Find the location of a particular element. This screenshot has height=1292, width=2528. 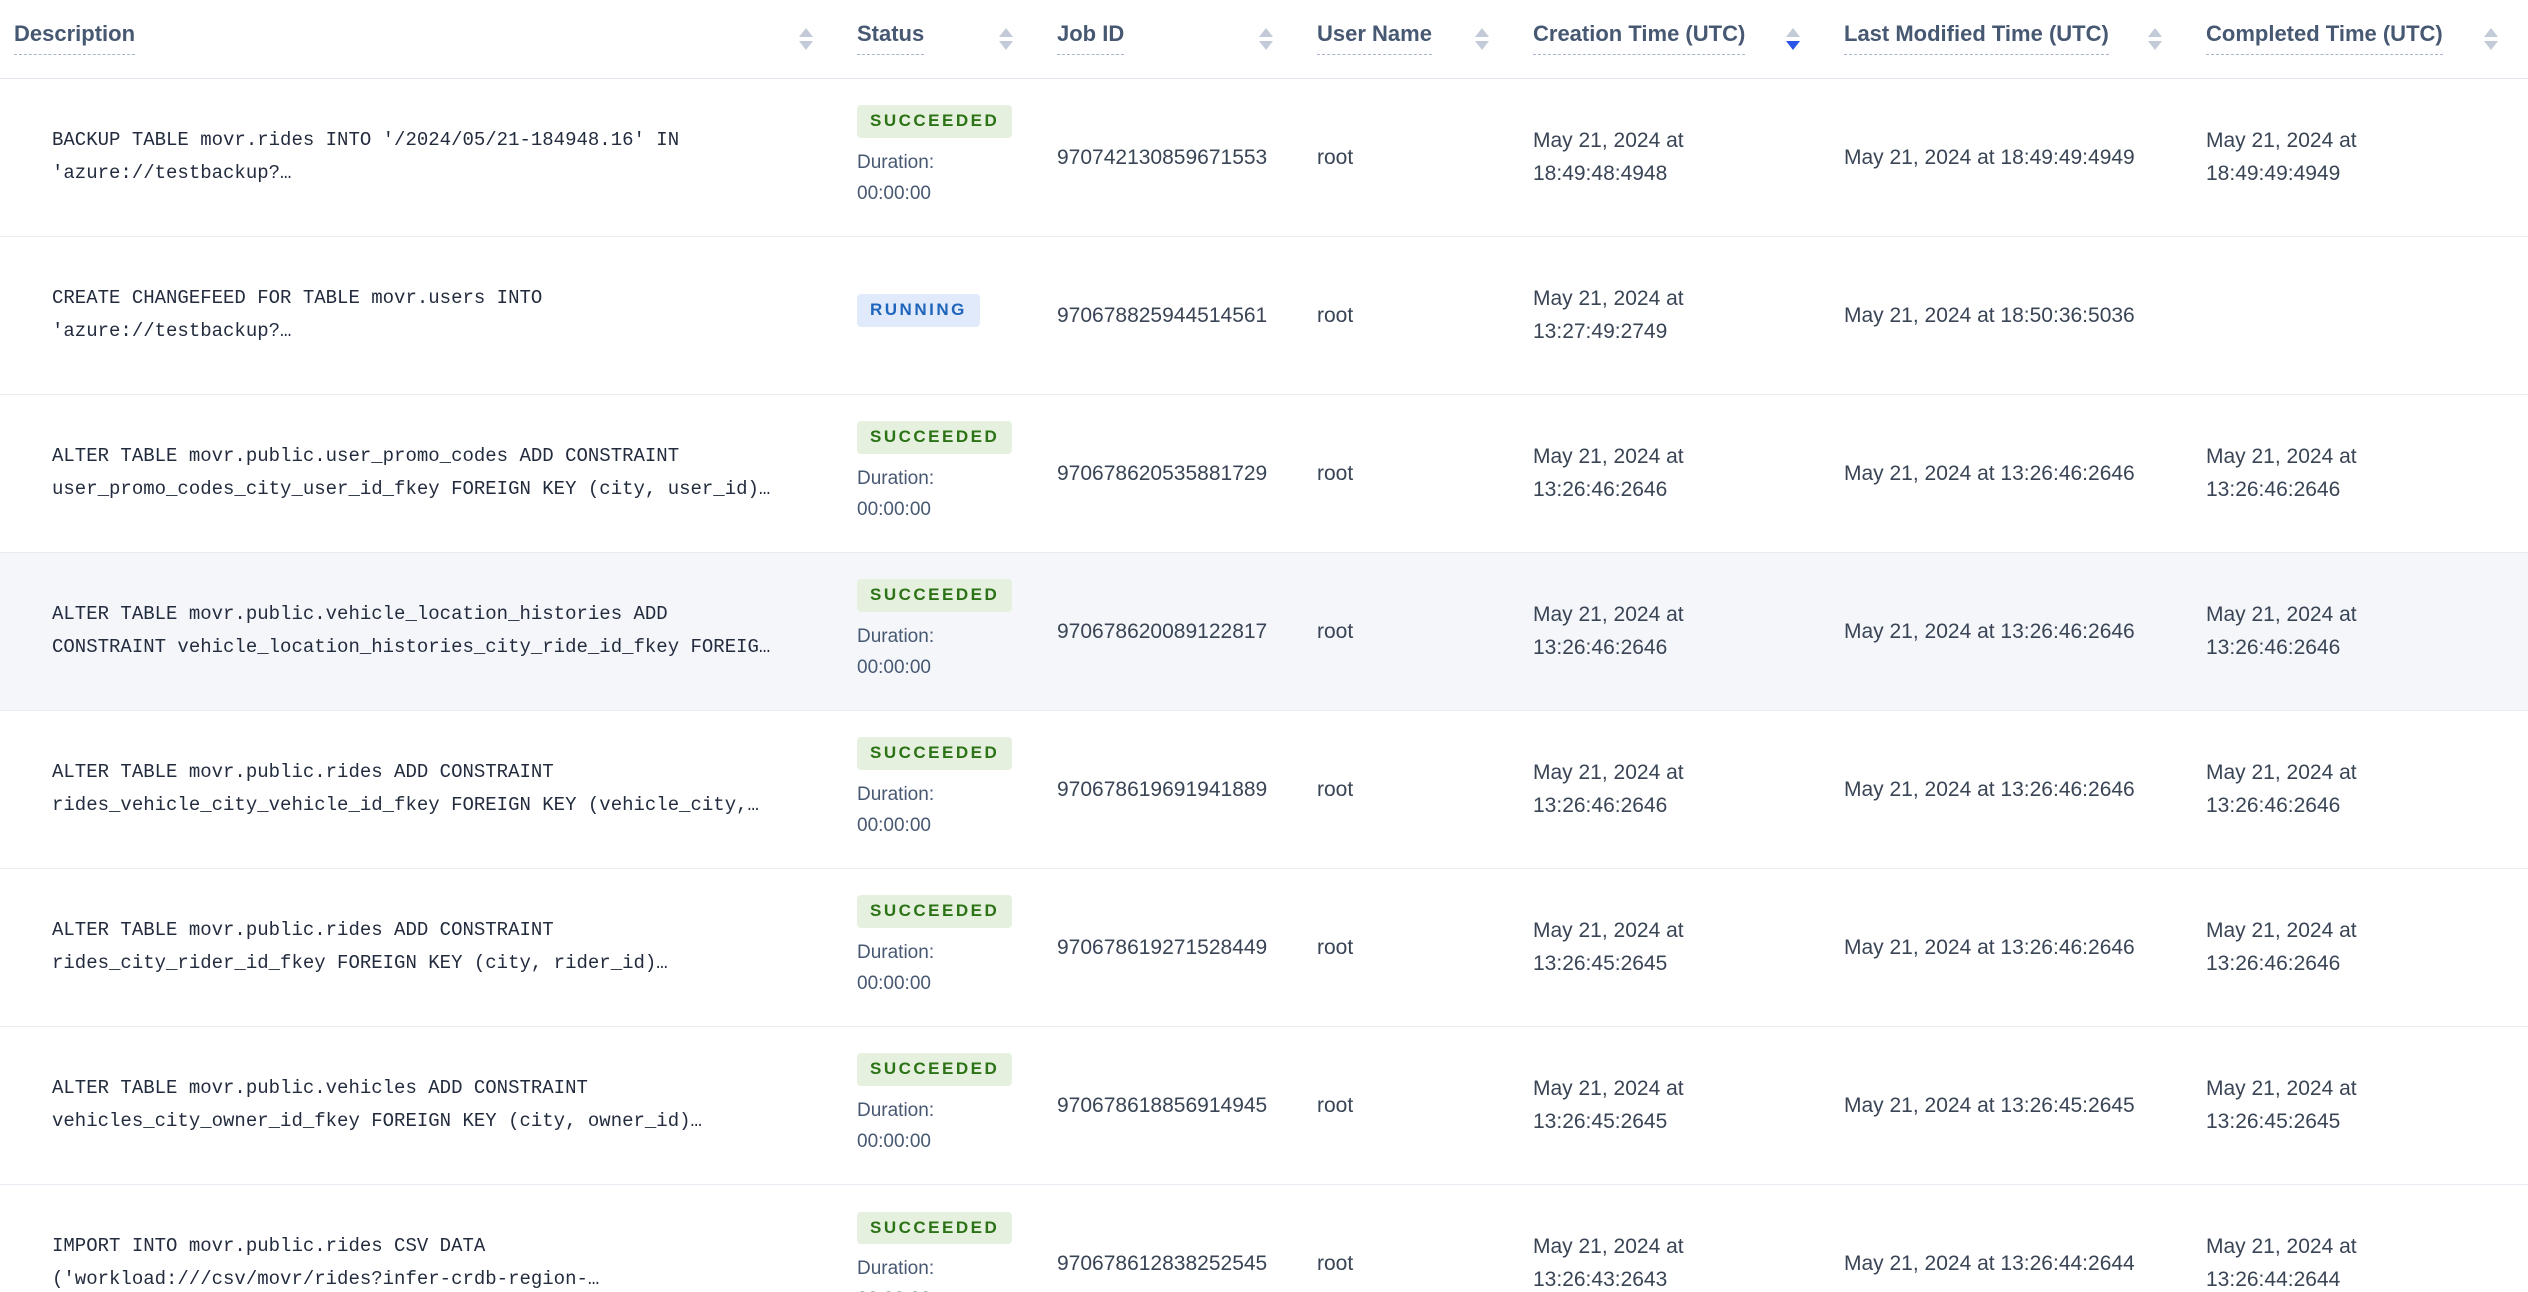

last-modified-time: May 21, 2024 at 18:49:49:4949 is located at coordinates (1989, 157).